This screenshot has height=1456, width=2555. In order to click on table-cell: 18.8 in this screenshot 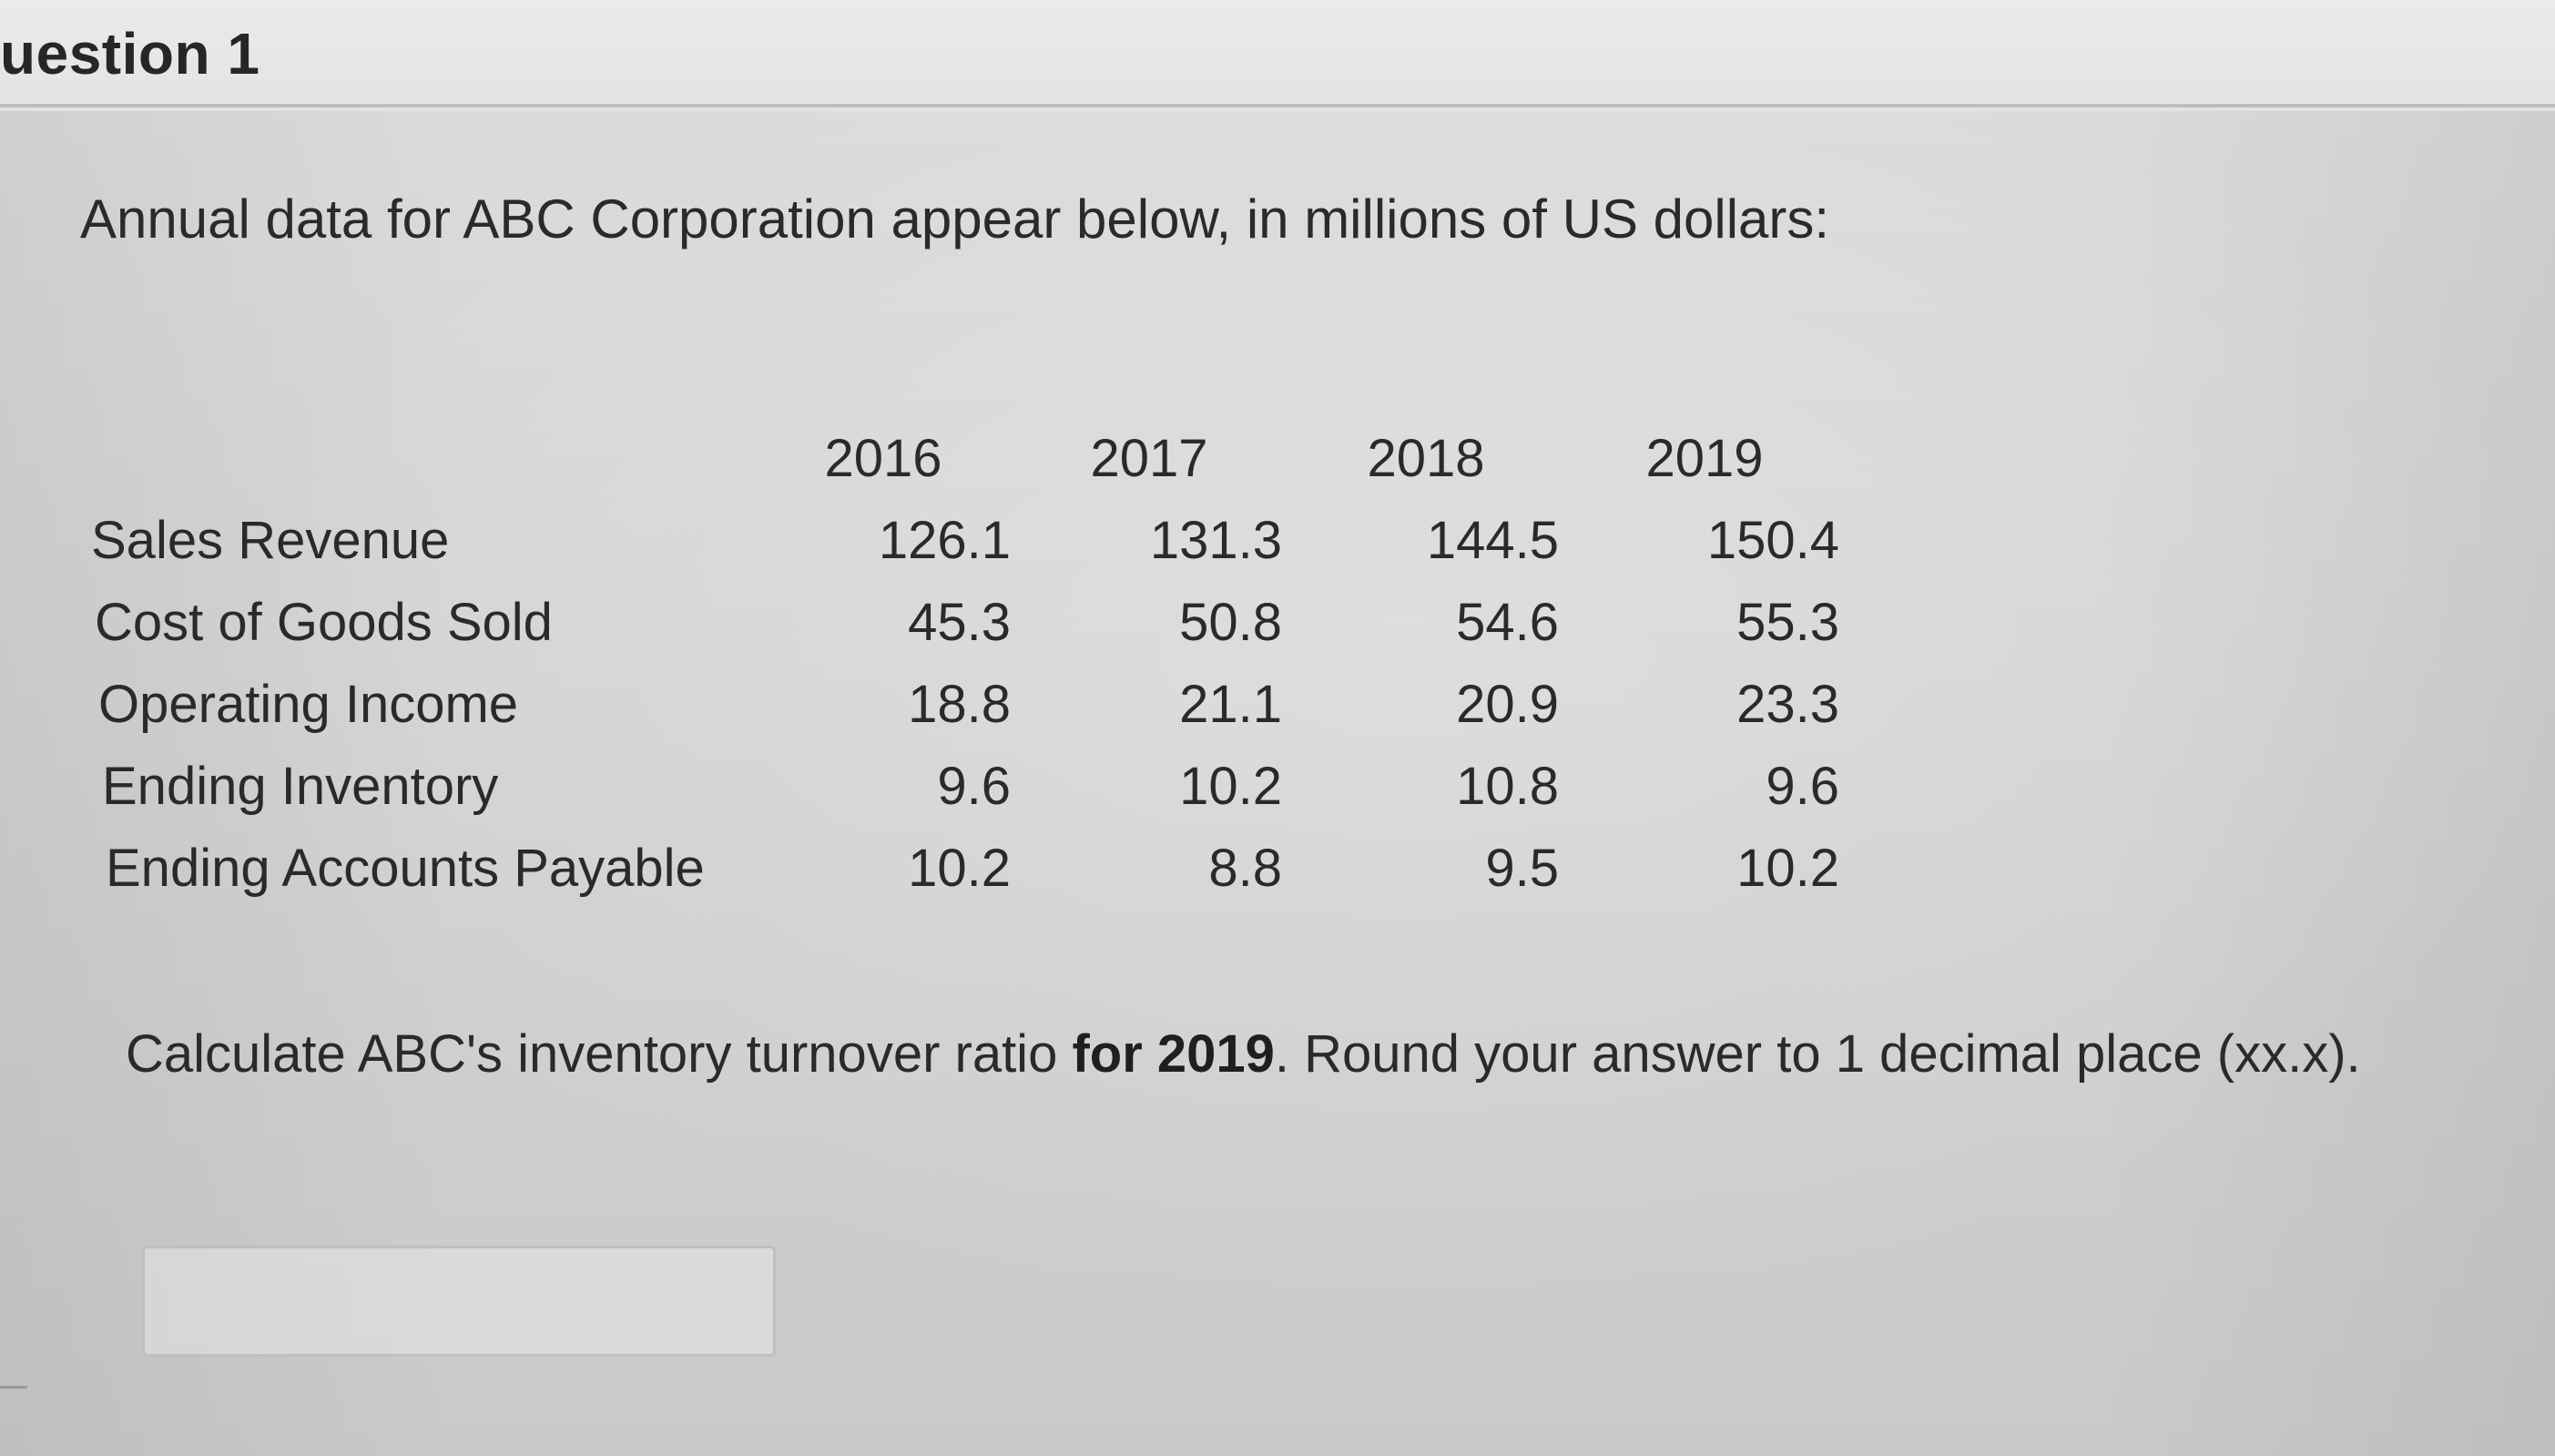, I will do `click(959, 704)`.